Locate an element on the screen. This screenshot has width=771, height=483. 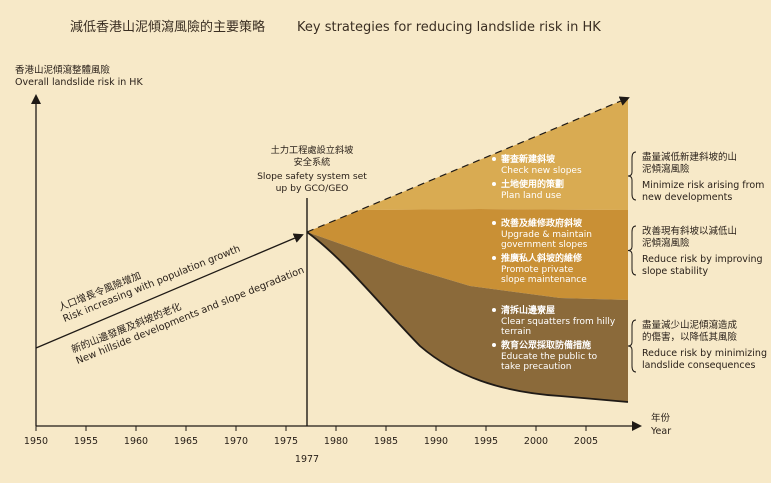
milestone-line2: 安全系統 is located at coordinates (312, 162).